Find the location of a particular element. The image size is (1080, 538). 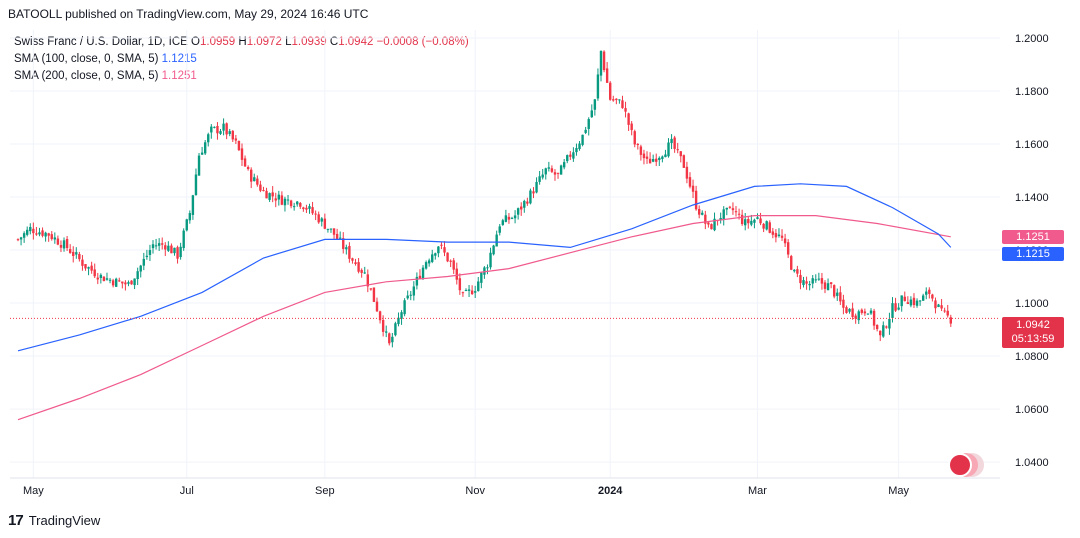

legend-row-sma100: SMA (100, close, 0, SMA, 5) 1.1215 is located at coordinates (241, 59).